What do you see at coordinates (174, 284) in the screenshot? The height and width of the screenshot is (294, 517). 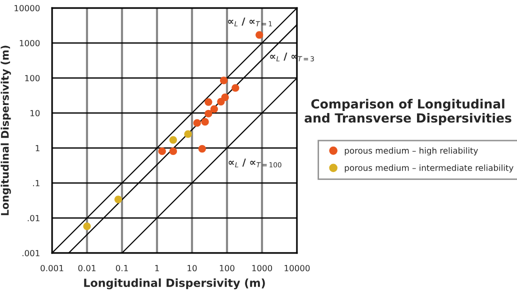 I see `x-axis-title: Longitudinal Dispersivity (m)` at bounding box center [174, 284].